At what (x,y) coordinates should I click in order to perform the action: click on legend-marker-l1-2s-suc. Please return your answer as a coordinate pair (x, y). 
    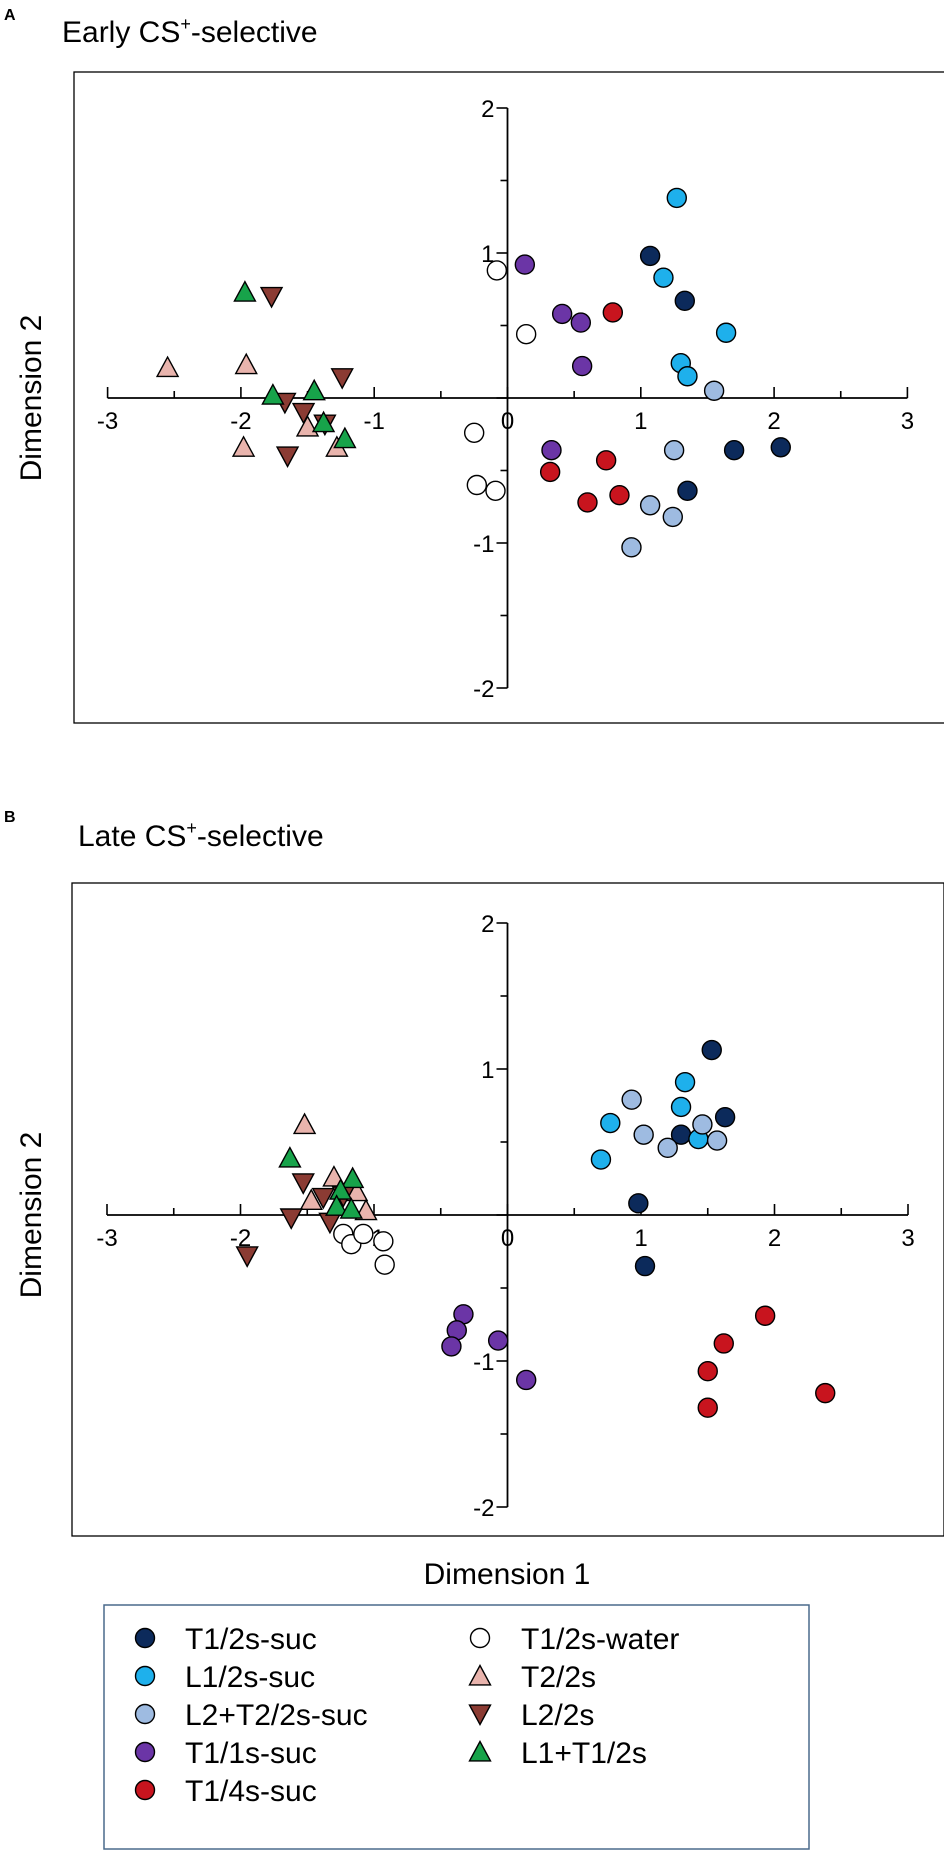
    Looking at the image, I should click on (145, 1676).